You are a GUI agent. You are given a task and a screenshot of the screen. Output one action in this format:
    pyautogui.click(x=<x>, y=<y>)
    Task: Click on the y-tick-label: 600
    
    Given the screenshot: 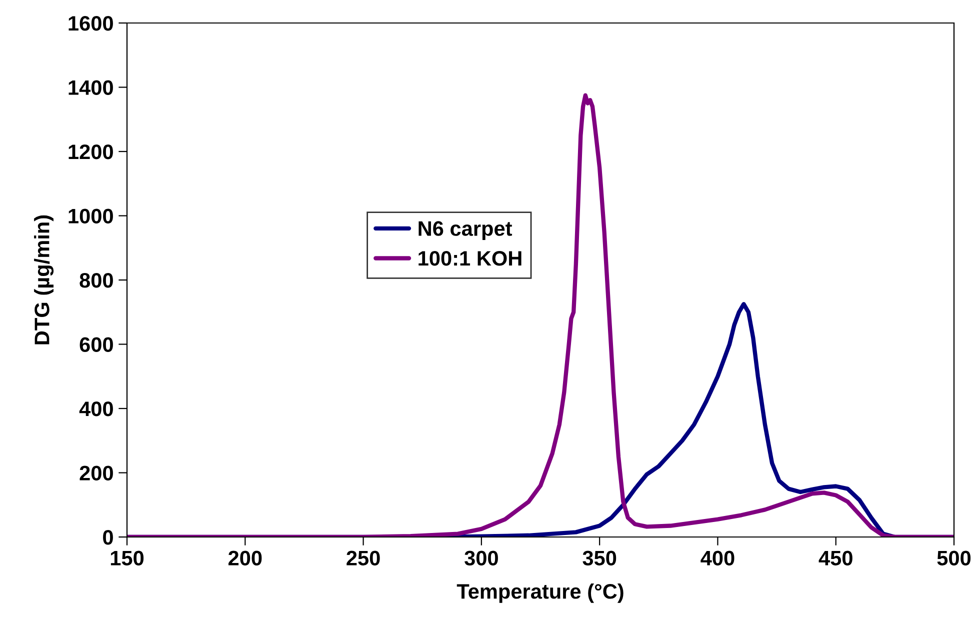 What is the action you would take?
    pyautogui.click(x=96, y=344)
    